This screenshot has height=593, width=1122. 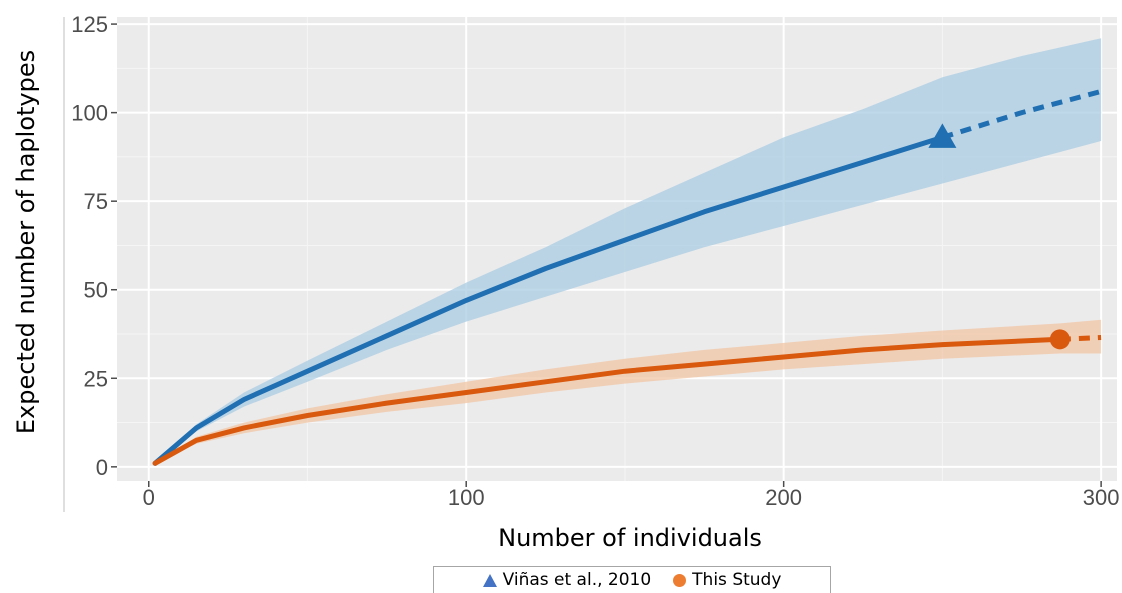 What do you see at coordinates (96, 378) in the screenshot?
I see `y-tick-label: 25` at bounding box center [96, 378].